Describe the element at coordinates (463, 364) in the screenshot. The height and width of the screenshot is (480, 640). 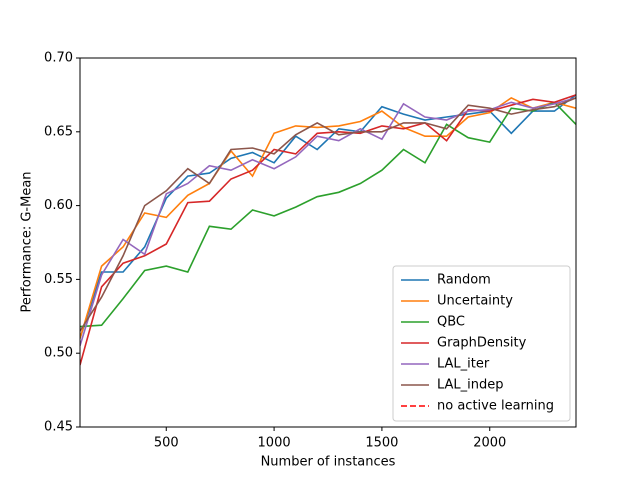
I see `legend-label: LAL_iter` at that location.